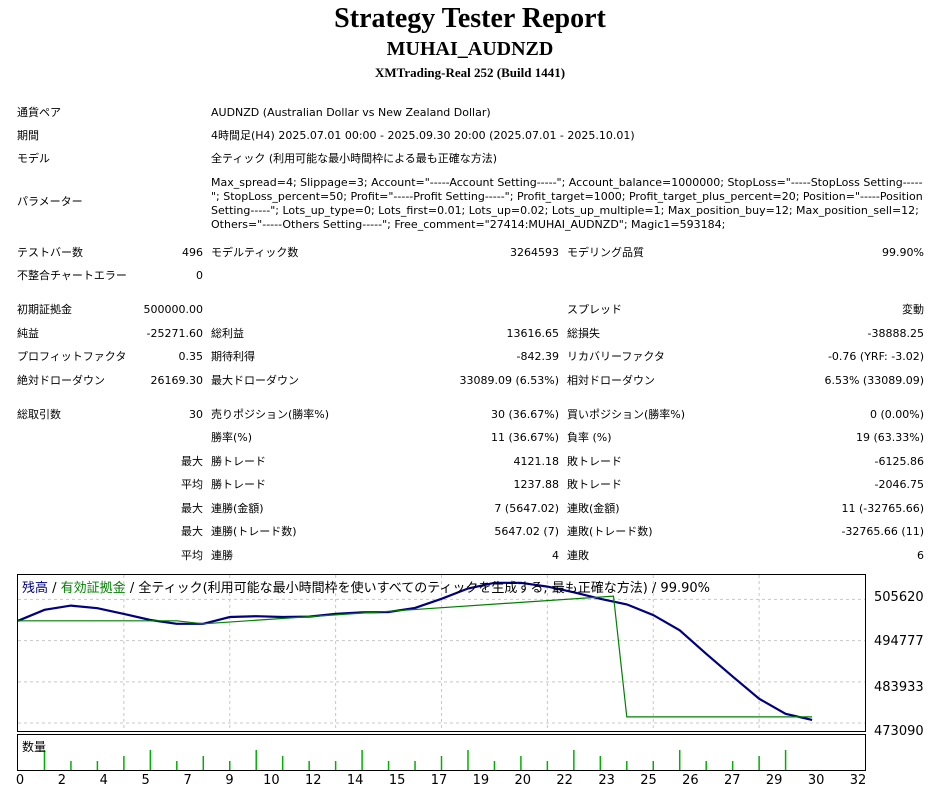 Image resolution: width=940 pixels, height=789 pixels. Describe the element at coordinates (191, 356) in the screenshot. I see `profit-factor-value: 0.35` at that location.